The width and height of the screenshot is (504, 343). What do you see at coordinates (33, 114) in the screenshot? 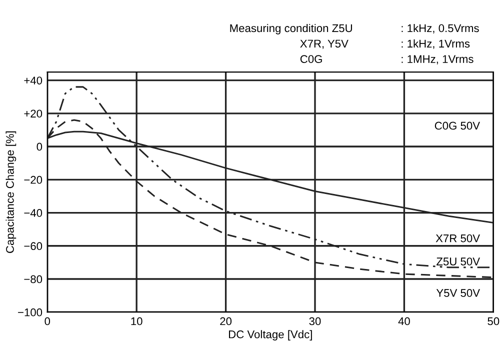
I see `y-tick-label: +20` at bounding box center [33, 114].